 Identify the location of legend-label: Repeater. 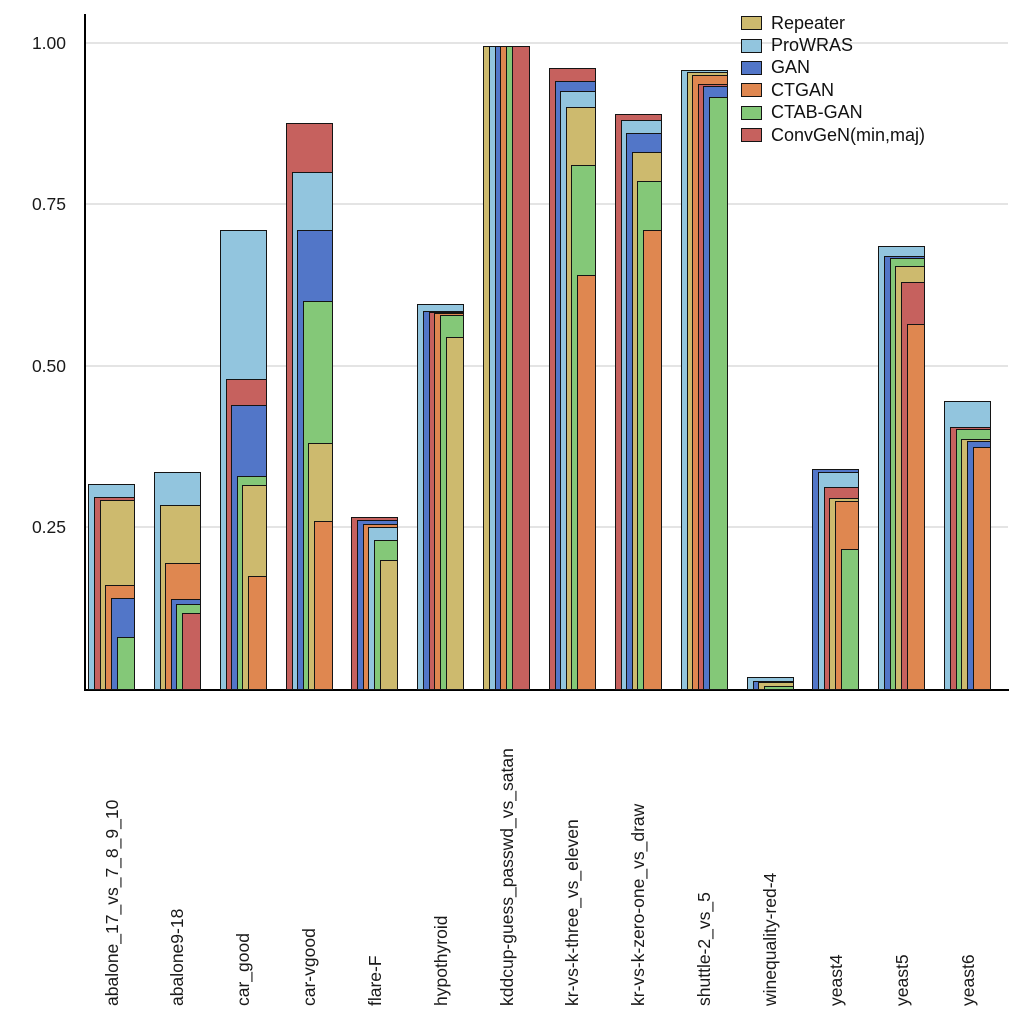
(808, 22).